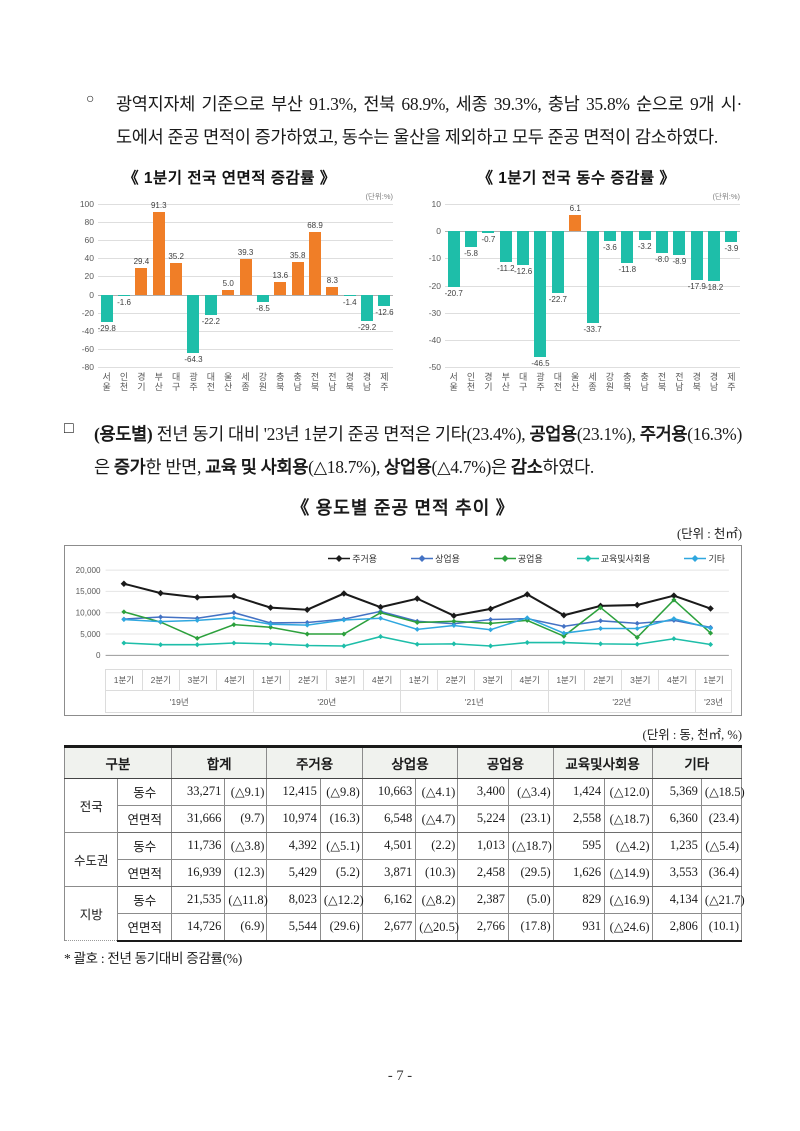 Image resolution: width=800 pixels, height=1131 pixels. I want to click on bar-slot: -29.8, so click(107, 285).